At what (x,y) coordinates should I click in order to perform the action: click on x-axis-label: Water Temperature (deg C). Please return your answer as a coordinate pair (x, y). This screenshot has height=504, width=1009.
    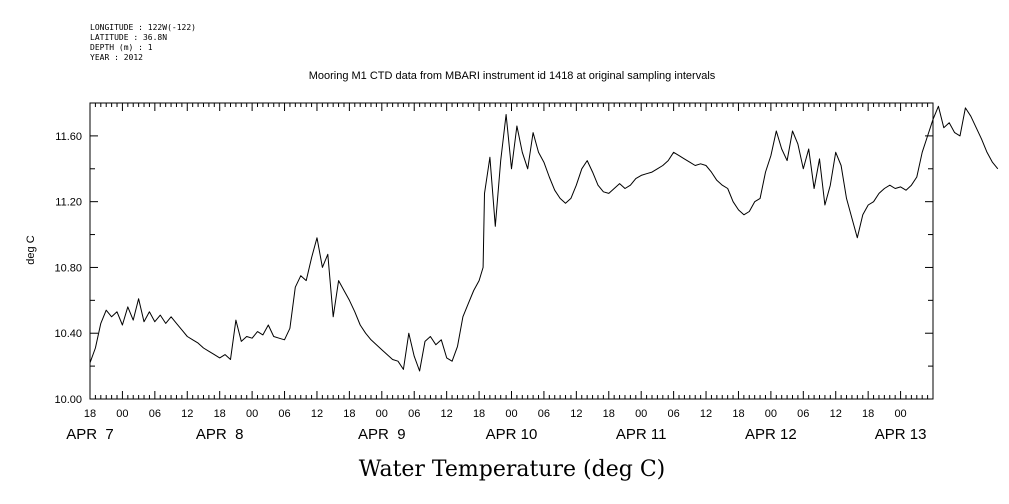
    Looking at the image, I should click on (512, 469).